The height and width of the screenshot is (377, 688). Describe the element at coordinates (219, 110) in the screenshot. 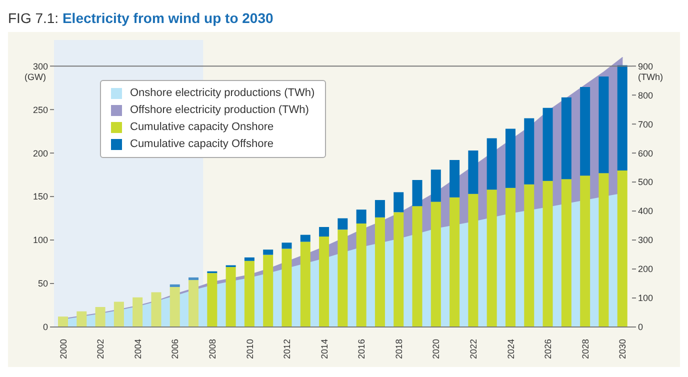

I see `legend-label: Offshore electricity production (TWh)` at that location.